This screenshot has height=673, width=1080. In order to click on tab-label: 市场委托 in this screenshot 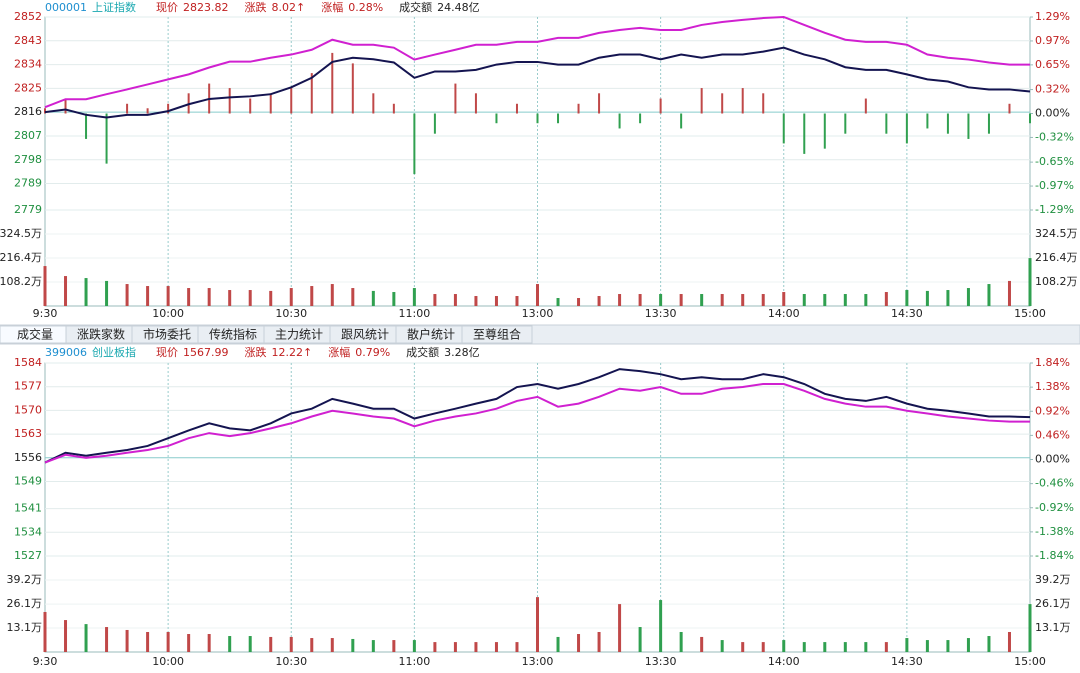, I will do `click(167, 334)`.